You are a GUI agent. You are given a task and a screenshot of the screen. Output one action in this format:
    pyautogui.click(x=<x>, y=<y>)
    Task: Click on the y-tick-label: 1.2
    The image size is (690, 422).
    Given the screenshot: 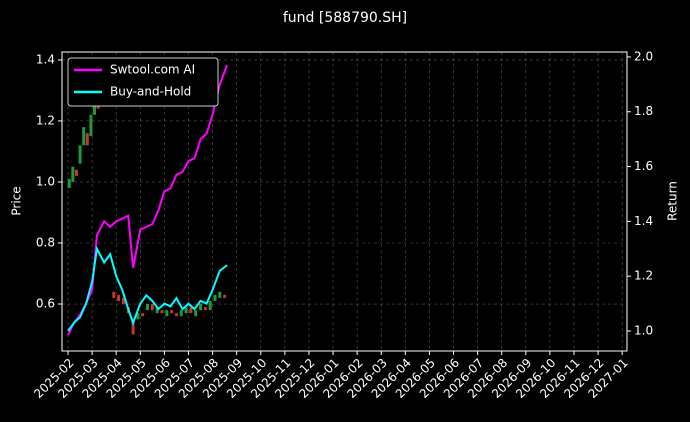 What is the action you would take?
    pyautogui.click(x=45, y=120)
    